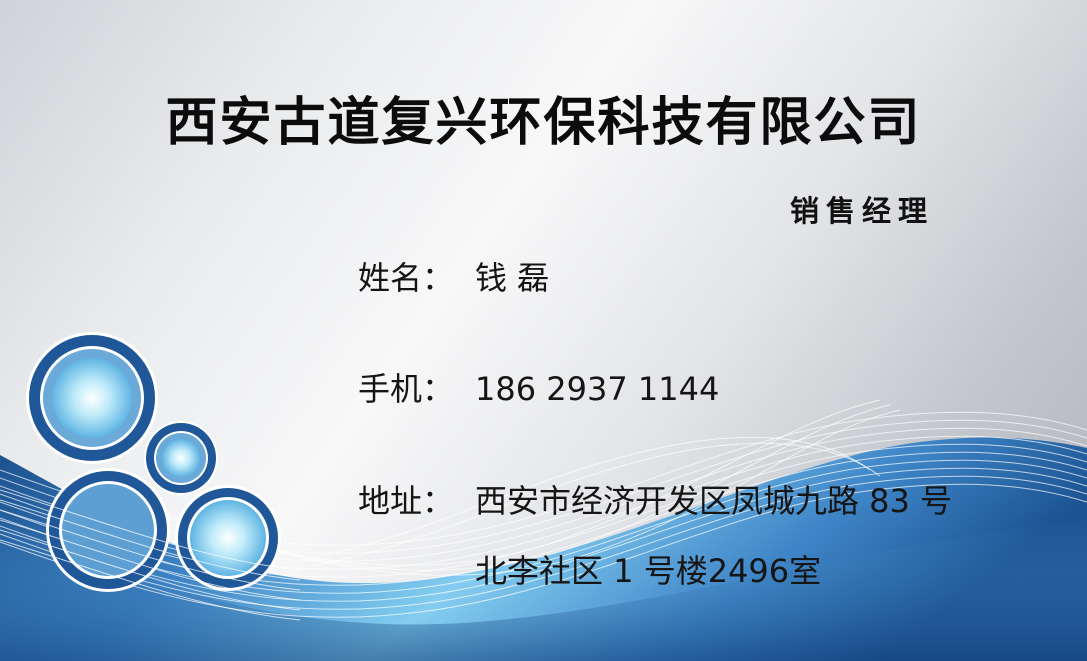 The height and width of the screenshot is (661, 1087). I want to click on wave-lines-front, so click(150, 555).